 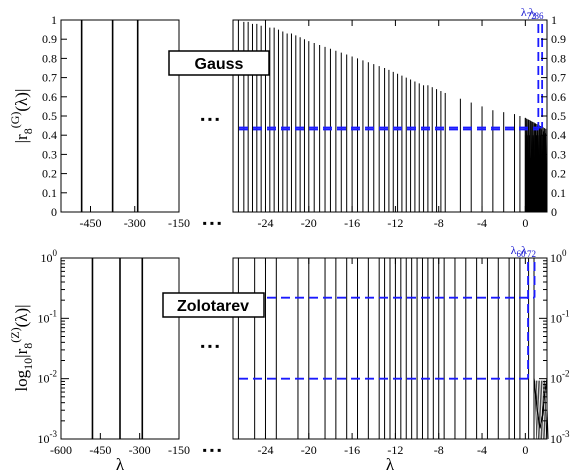 What do you see at coordinates (28, 131) in the screenshot?
I see `gauss-ylabel-sub: 8` at bounding box center [28, 131].